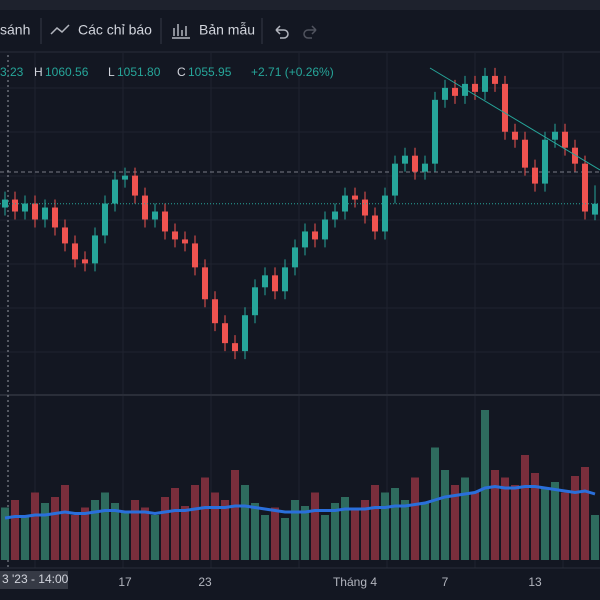 This screenshot has height=600, width=600. Describe the element at coordinates (15, 30) in the screenshot. I see `compare-button: sánh` at that location.